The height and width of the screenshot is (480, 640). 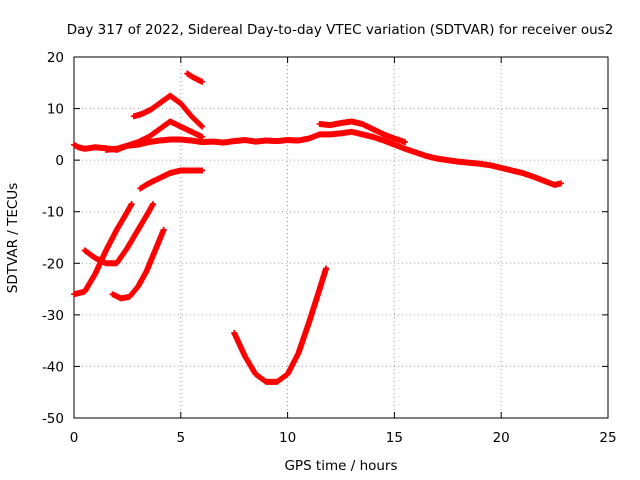 What do you see at coordinates (394, 438) in the screenshot?
I see `x-tick-label: 15` at bounding box center [394, 438].